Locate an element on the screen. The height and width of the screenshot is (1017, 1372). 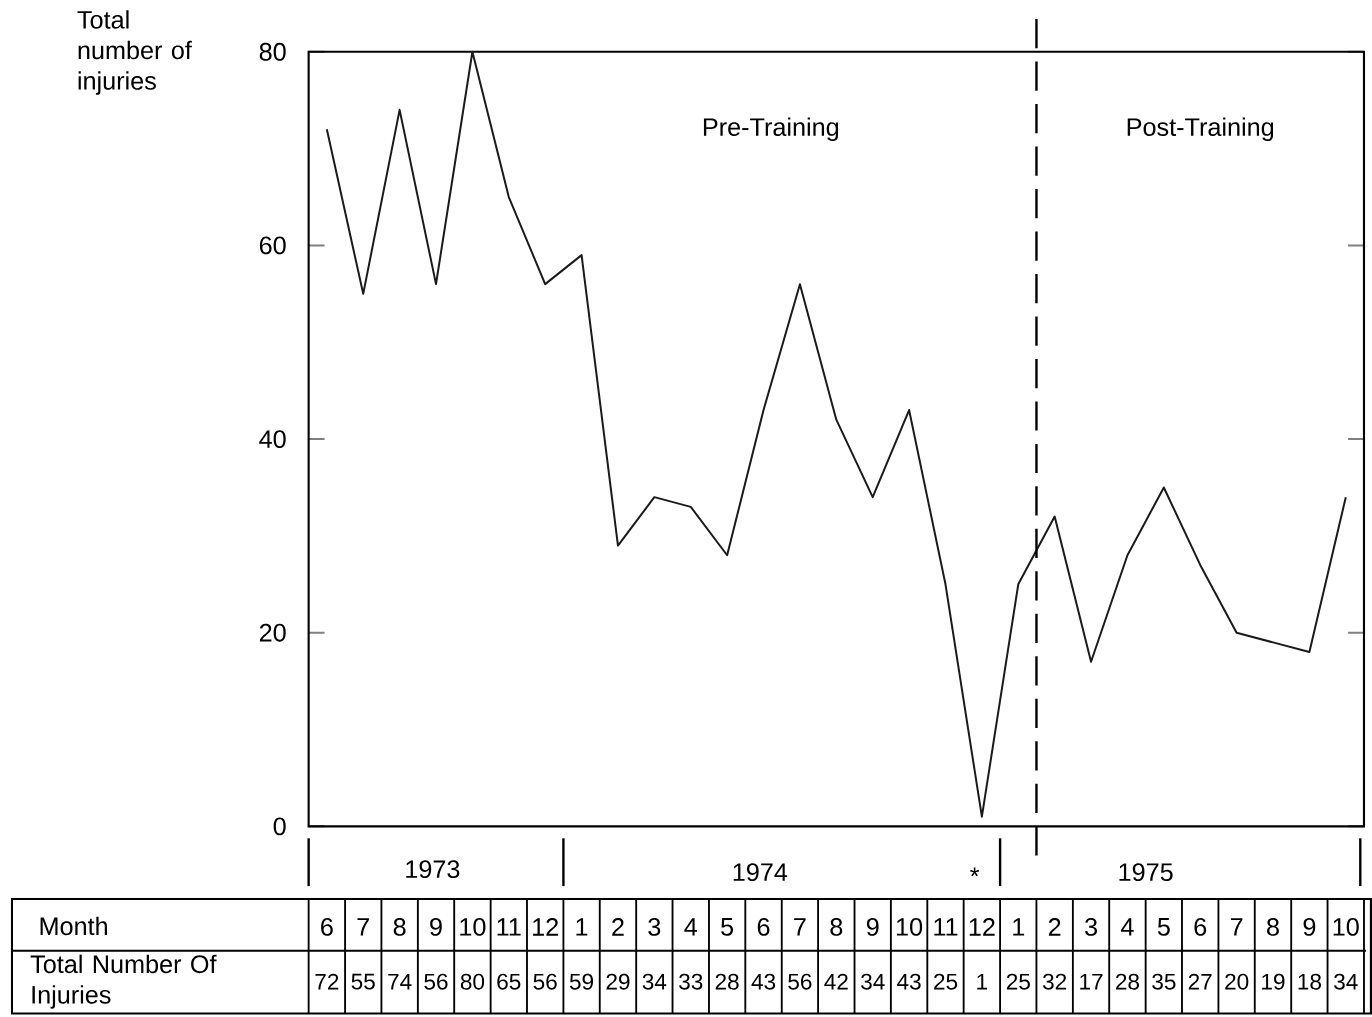
data-label: 55 is located at coordinates (363, 982).